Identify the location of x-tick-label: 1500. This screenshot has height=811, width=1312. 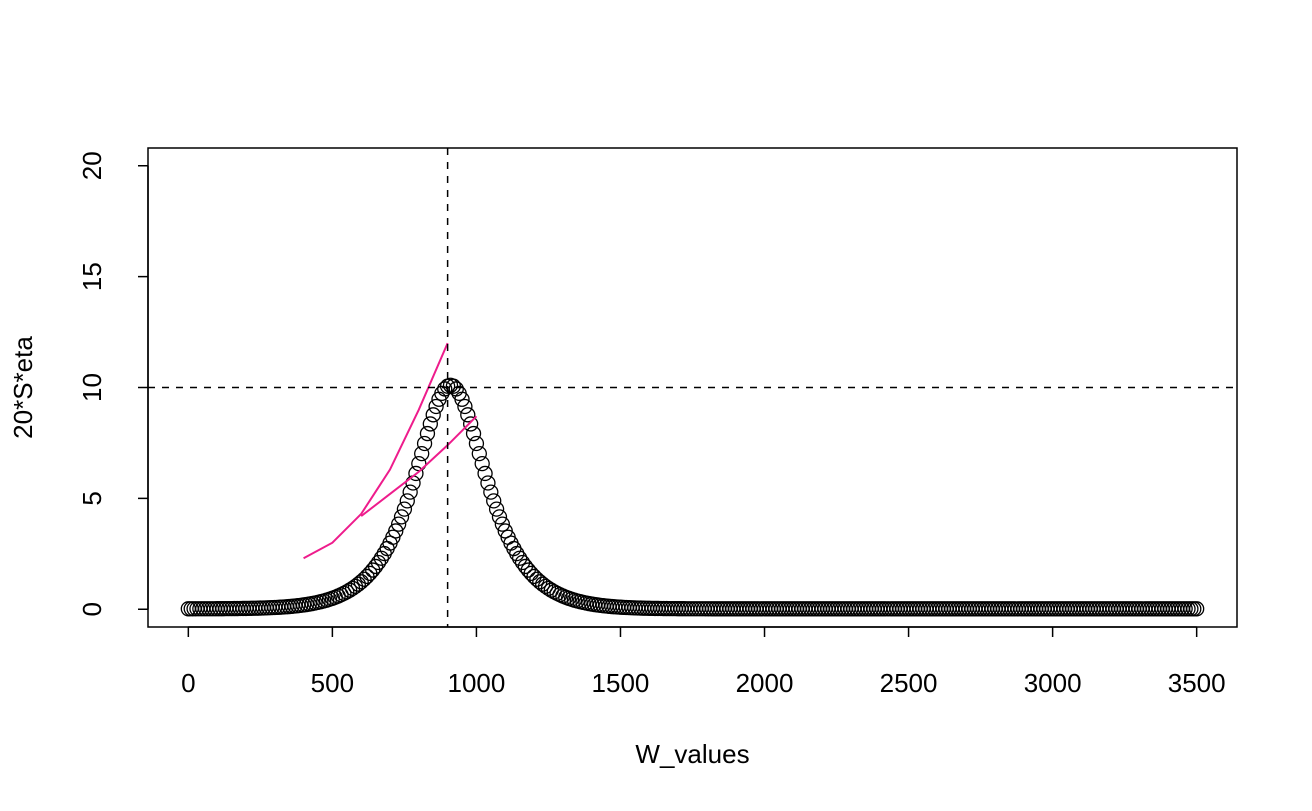
(621, 683).